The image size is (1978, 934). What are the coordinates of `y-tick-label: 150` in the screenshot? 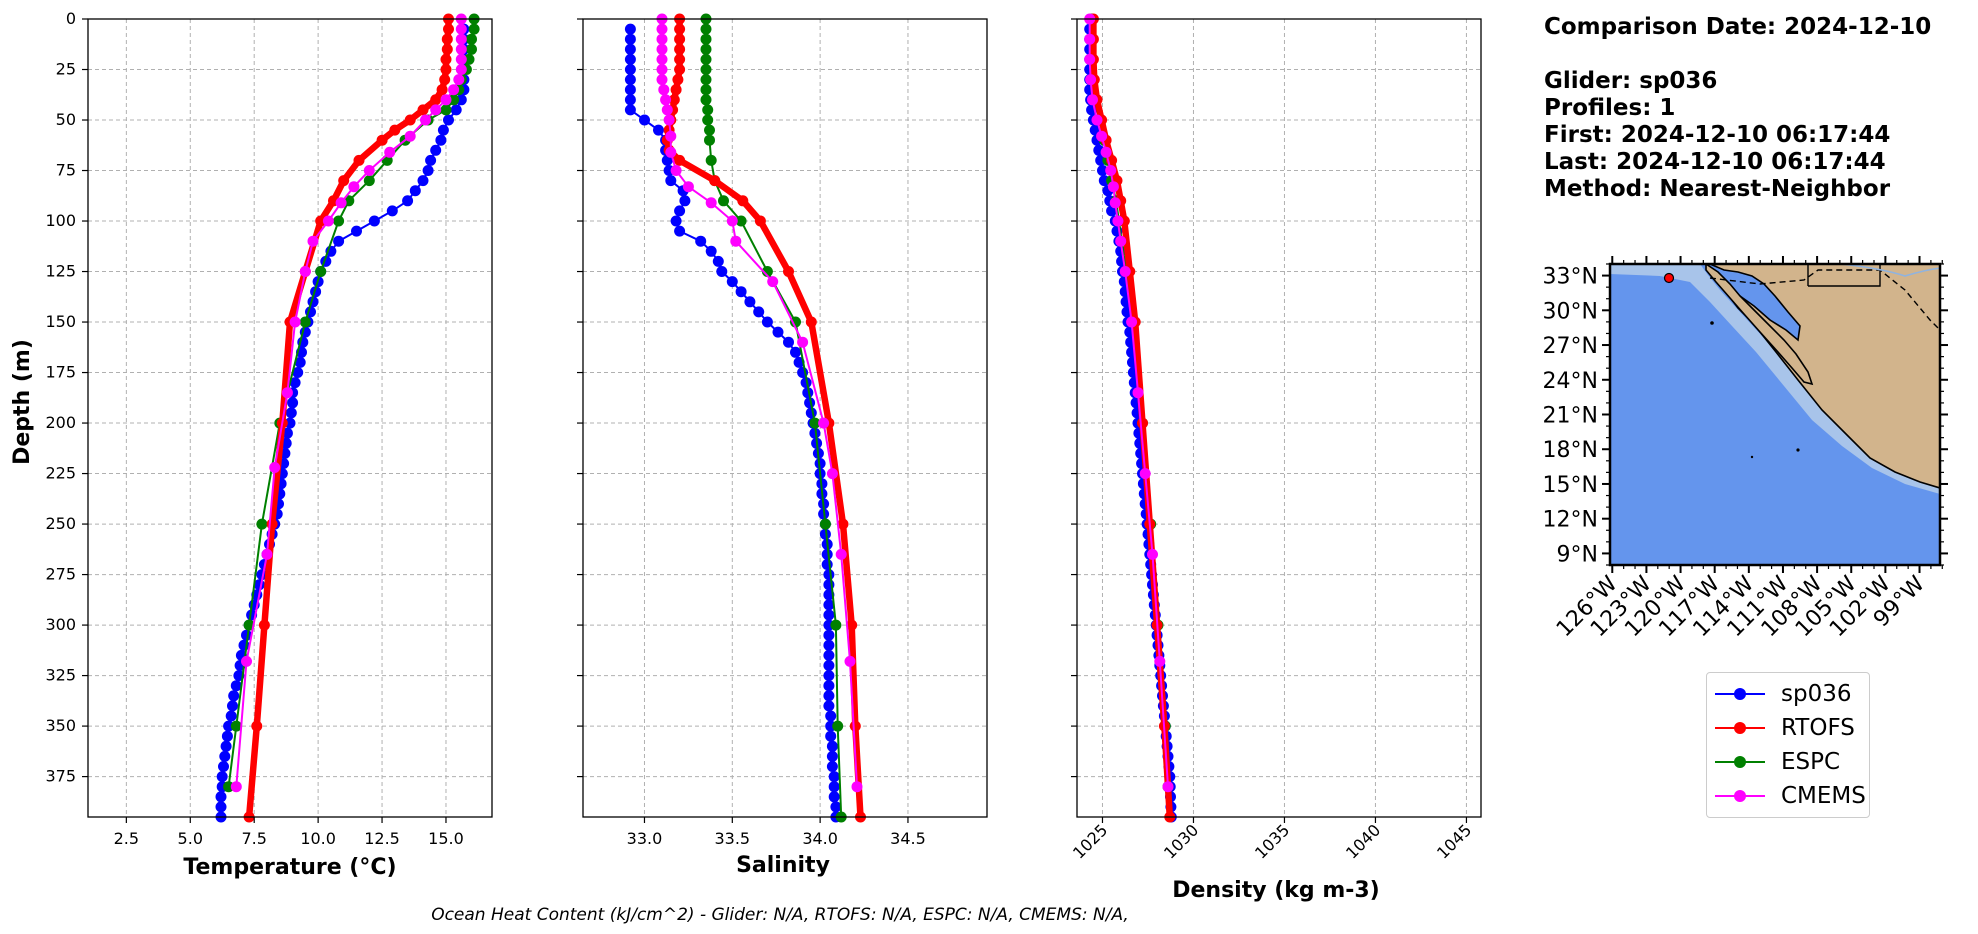 It's located at (60, 321).